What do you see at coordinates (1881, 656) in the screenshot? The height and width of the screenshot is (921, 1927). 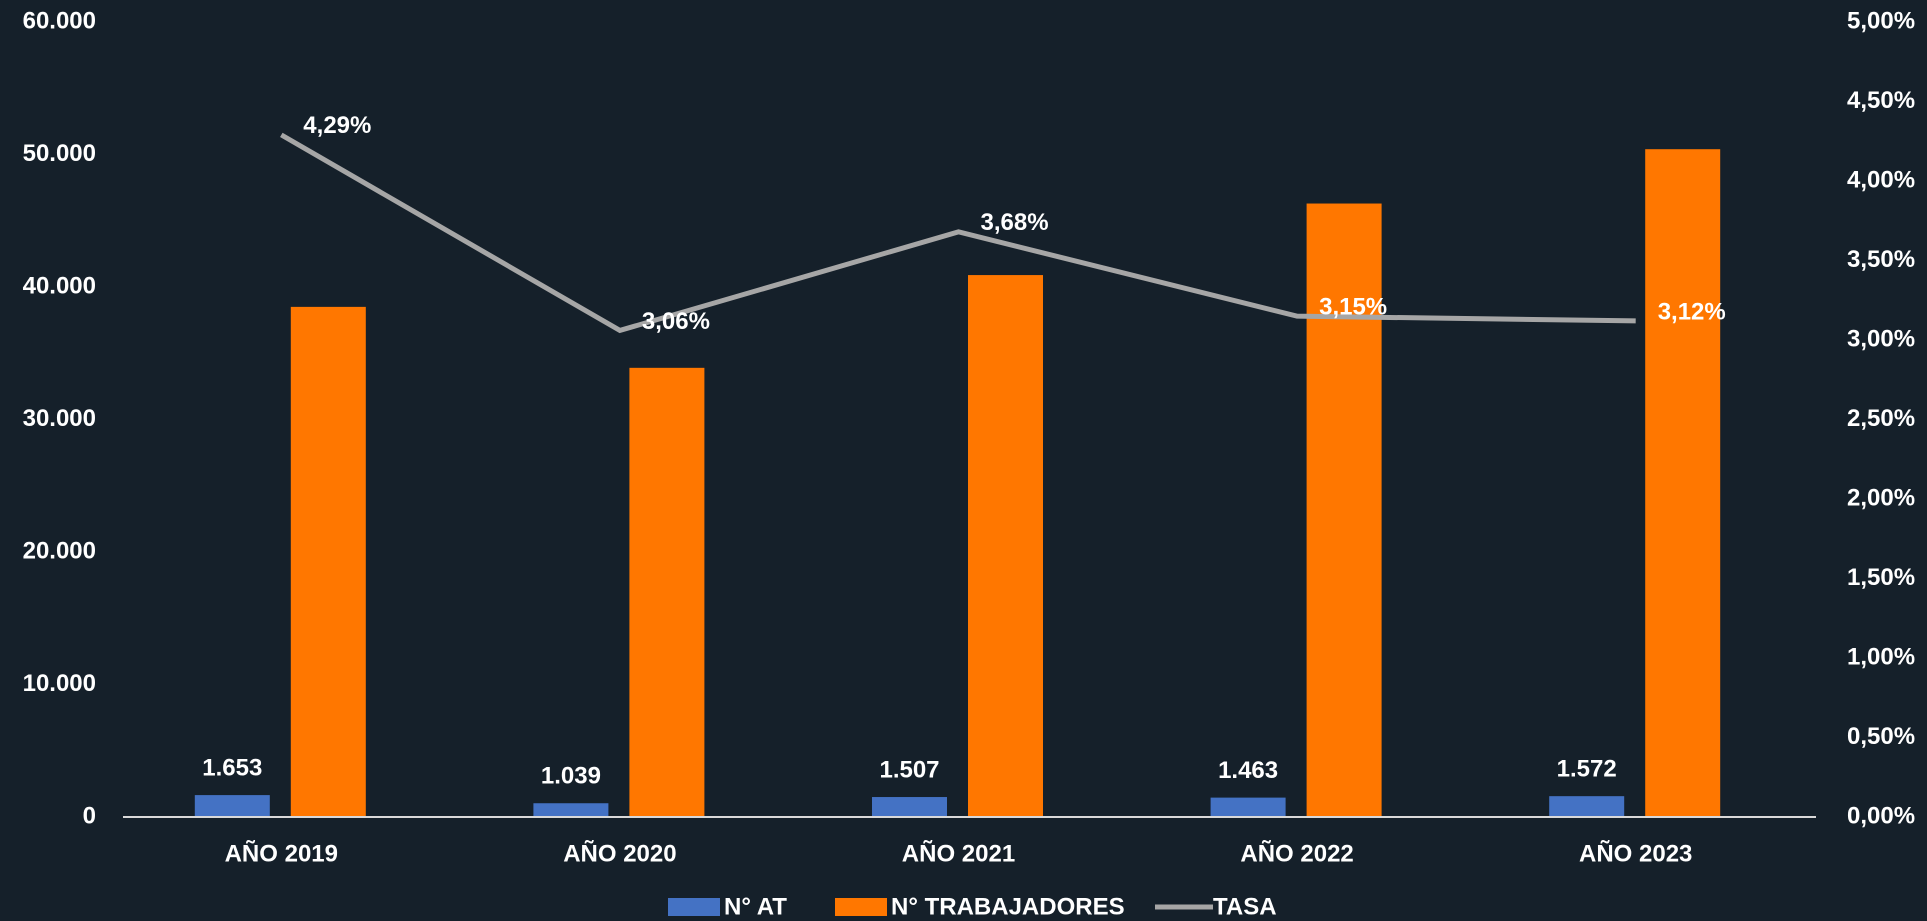 I see `y2-tick-label: 1,00%` at bounding box center [1881, 656].